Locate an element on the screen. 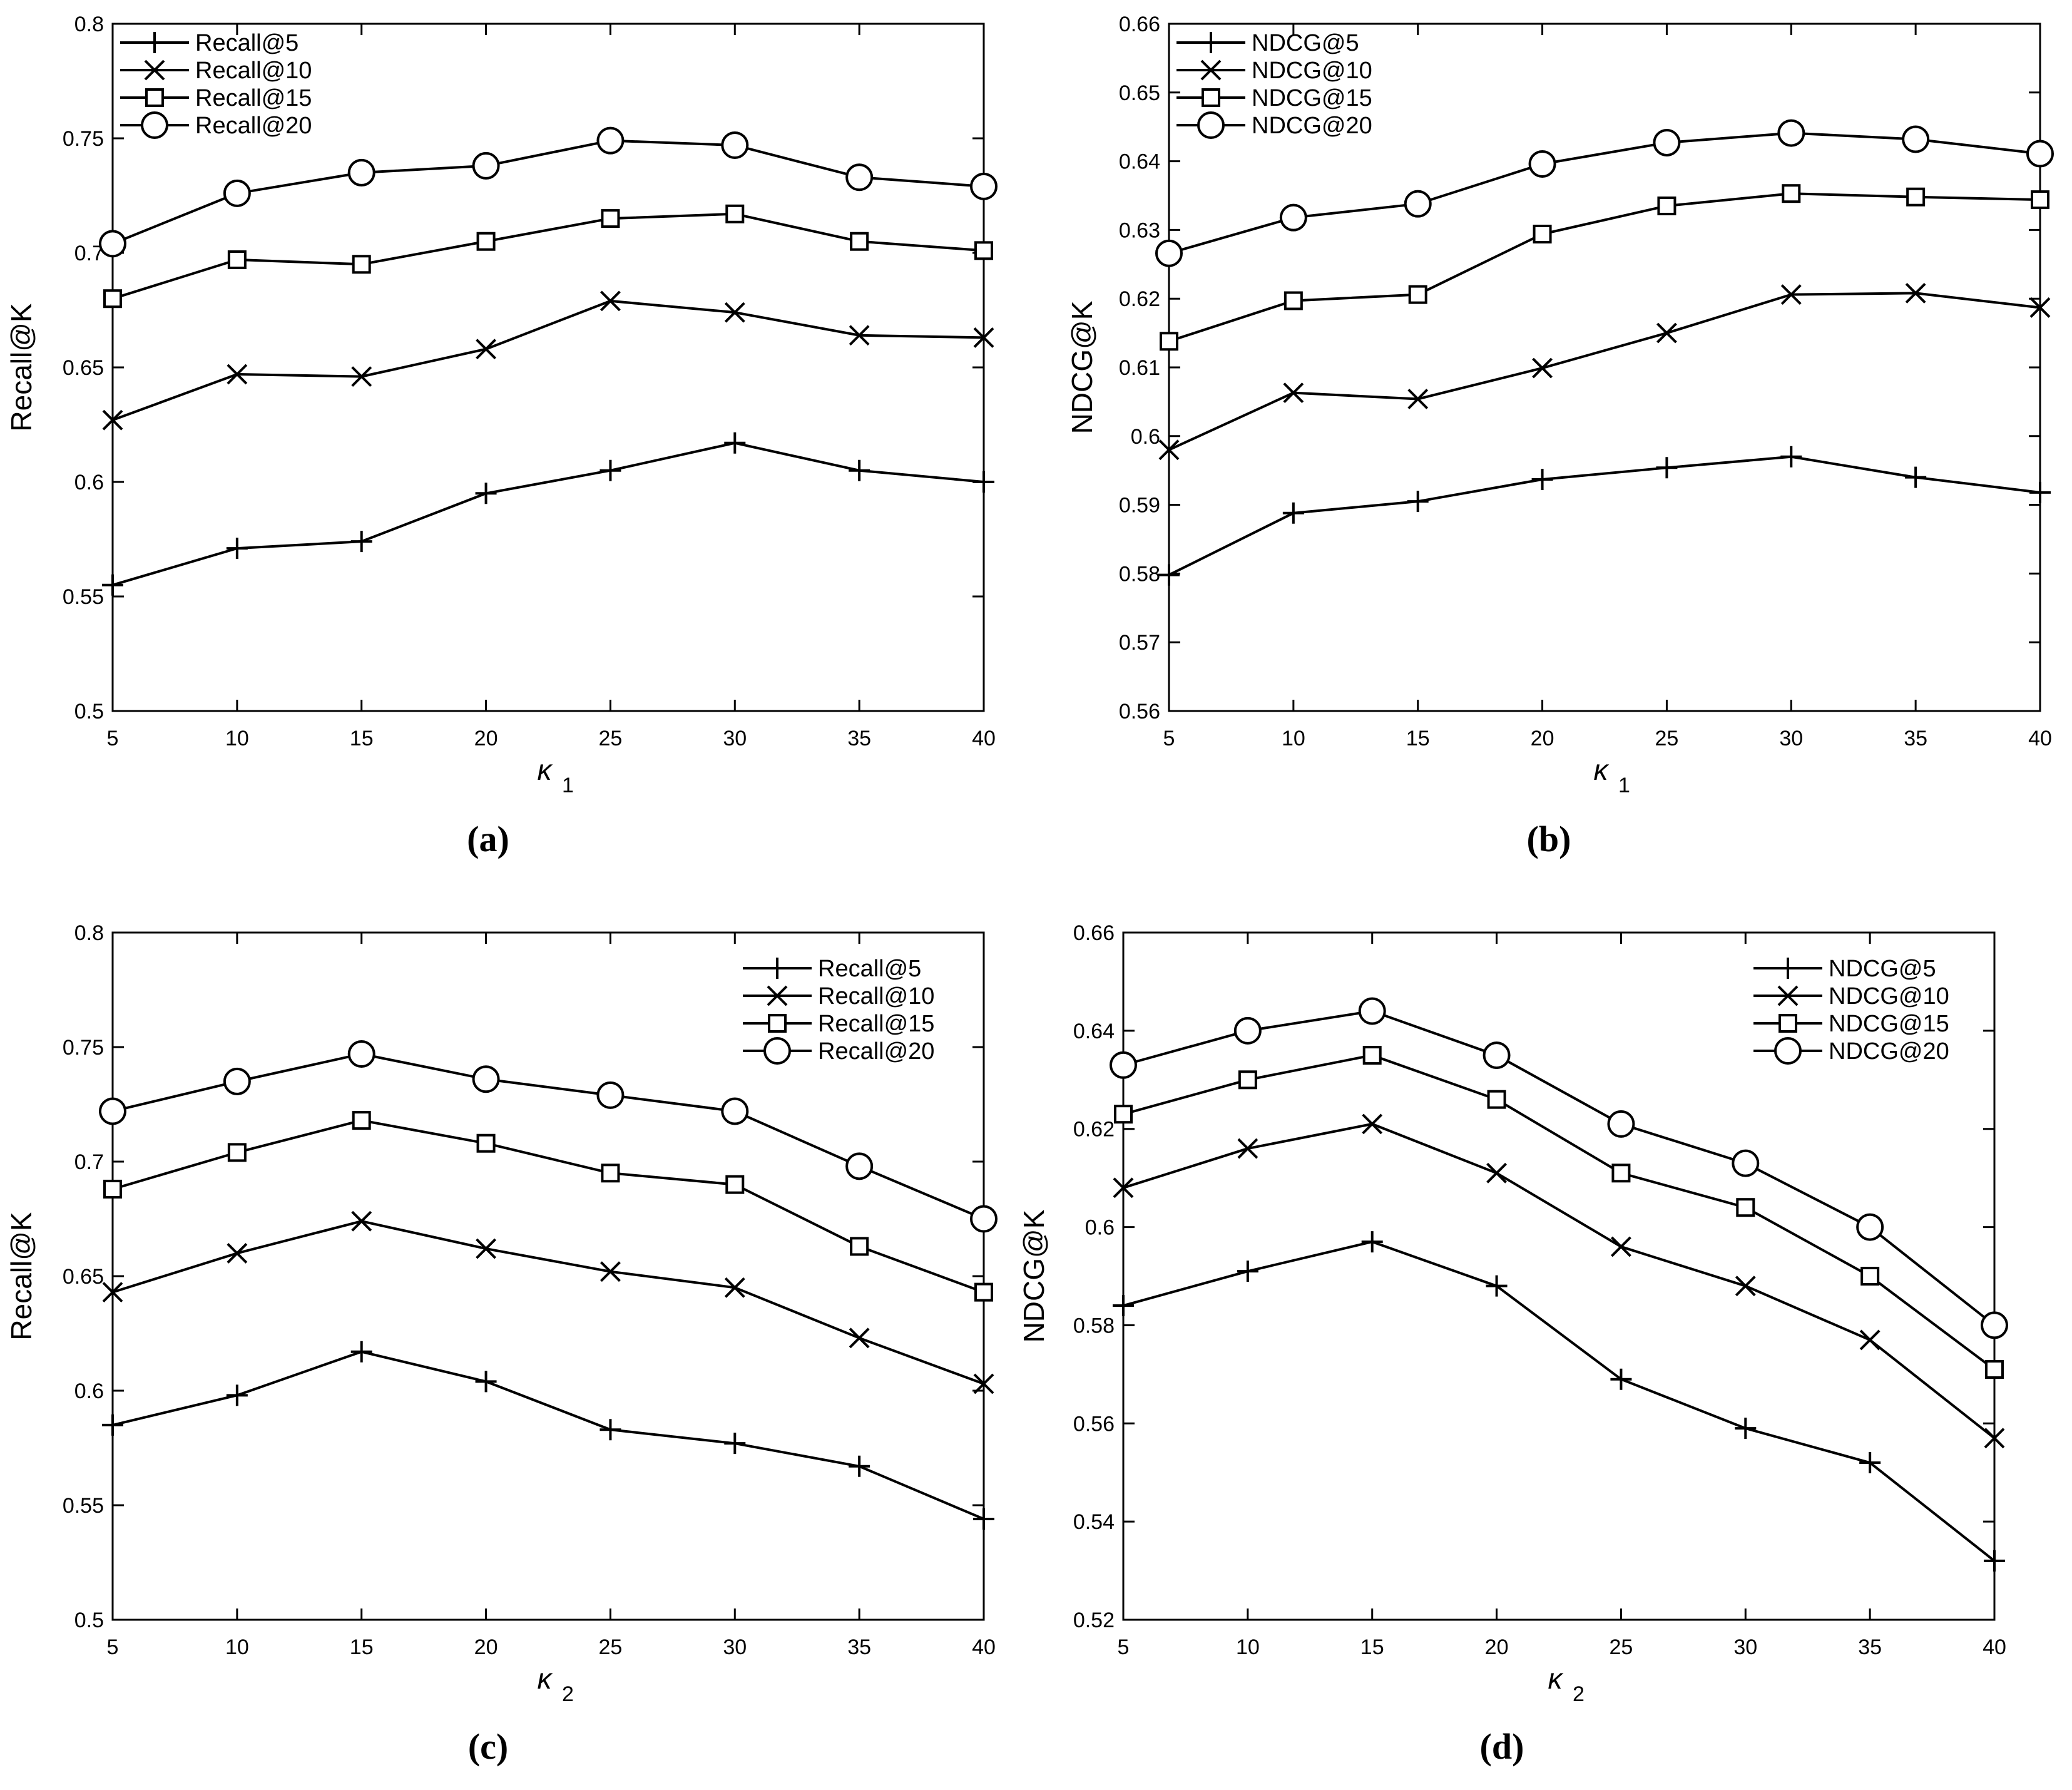 The image size is (2072, 1790). x-tick-label: 30 is located at coordinates (735, 738).